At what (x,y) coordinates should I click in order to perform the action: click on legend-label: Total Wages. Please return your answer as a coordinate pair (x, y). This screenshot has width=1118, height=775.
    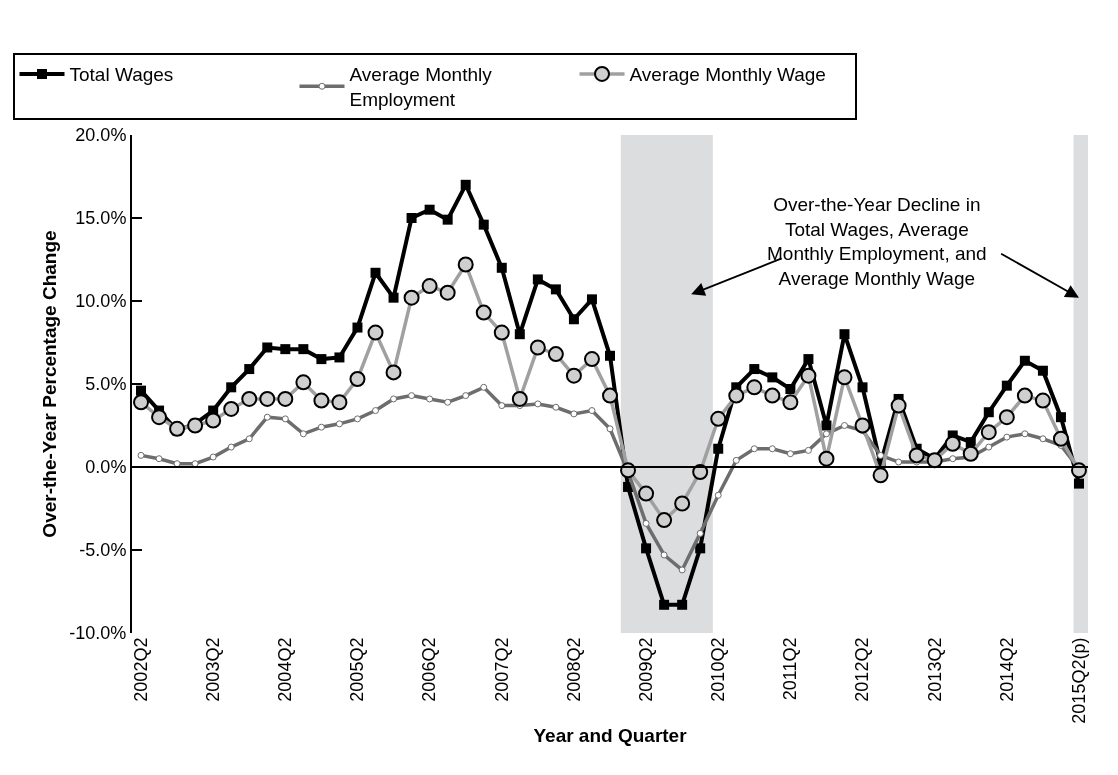
    Looking at the image, I should click on (121, 75).